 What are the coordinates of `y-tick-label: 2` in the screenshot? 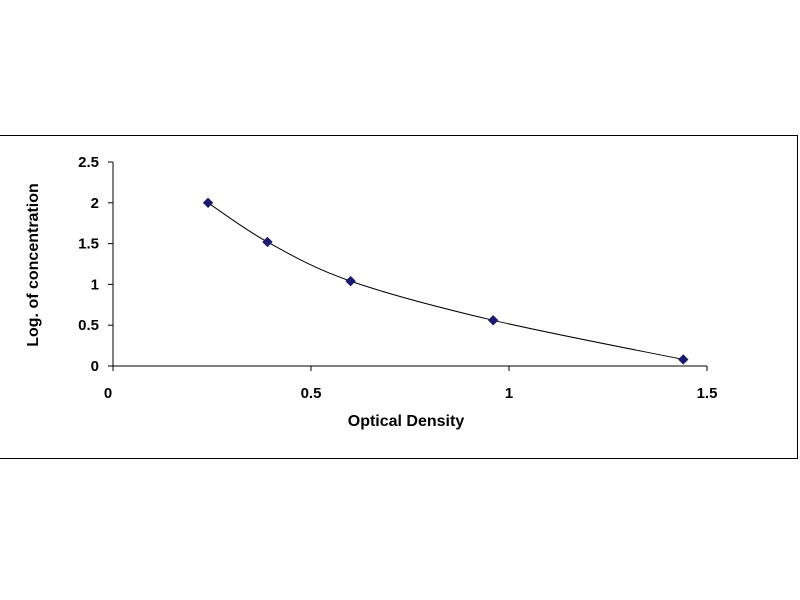 It's located at (95, 203).